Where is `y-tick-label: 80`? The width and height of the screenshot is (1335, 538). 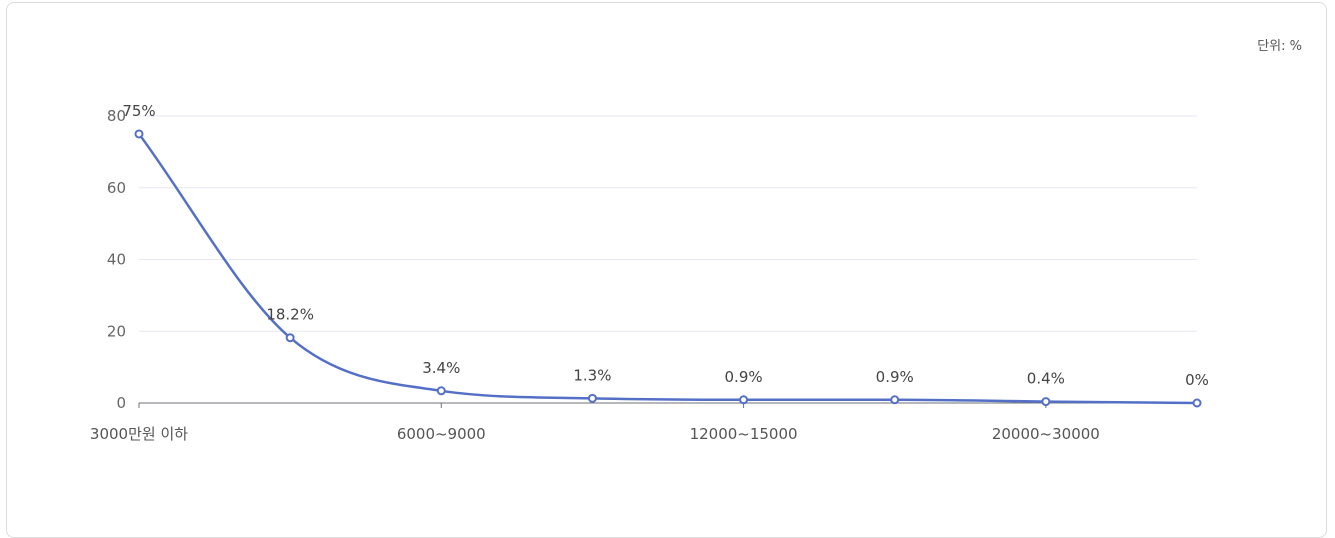
y-tick-label: 80 is located at coordinates (116, 116).